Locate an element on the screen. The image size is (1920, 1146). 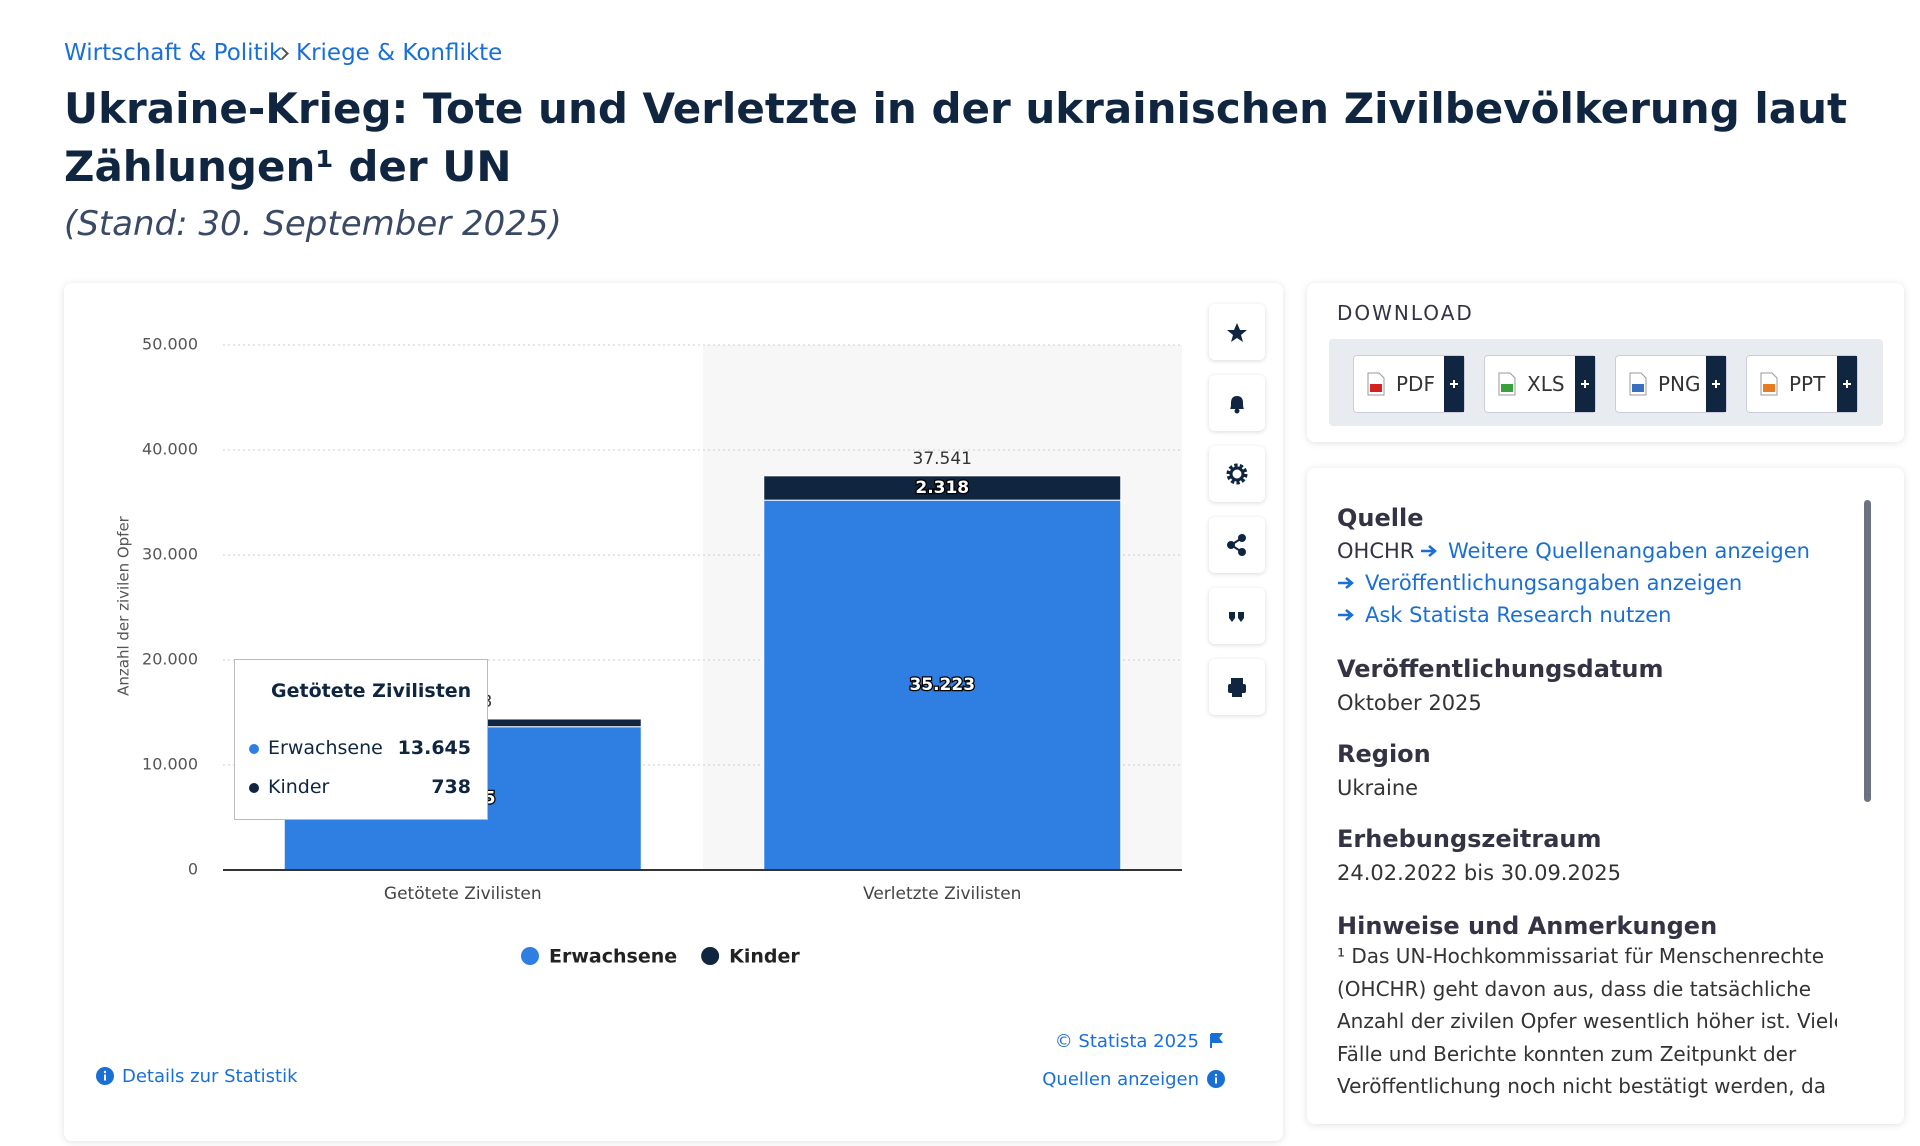
download-button: XLS is located at coordinates (1540, 384).